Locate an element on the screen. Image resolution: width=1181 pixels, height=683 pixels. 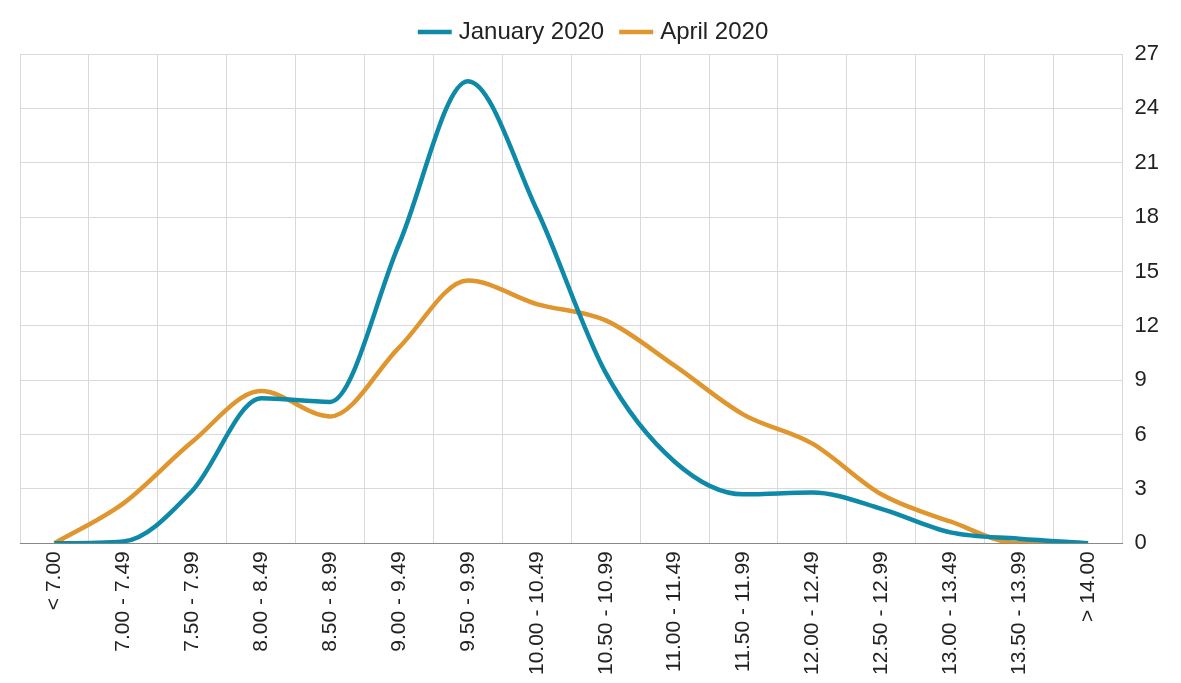
legend-label: January 2020 is located at coordinates (531, 30).